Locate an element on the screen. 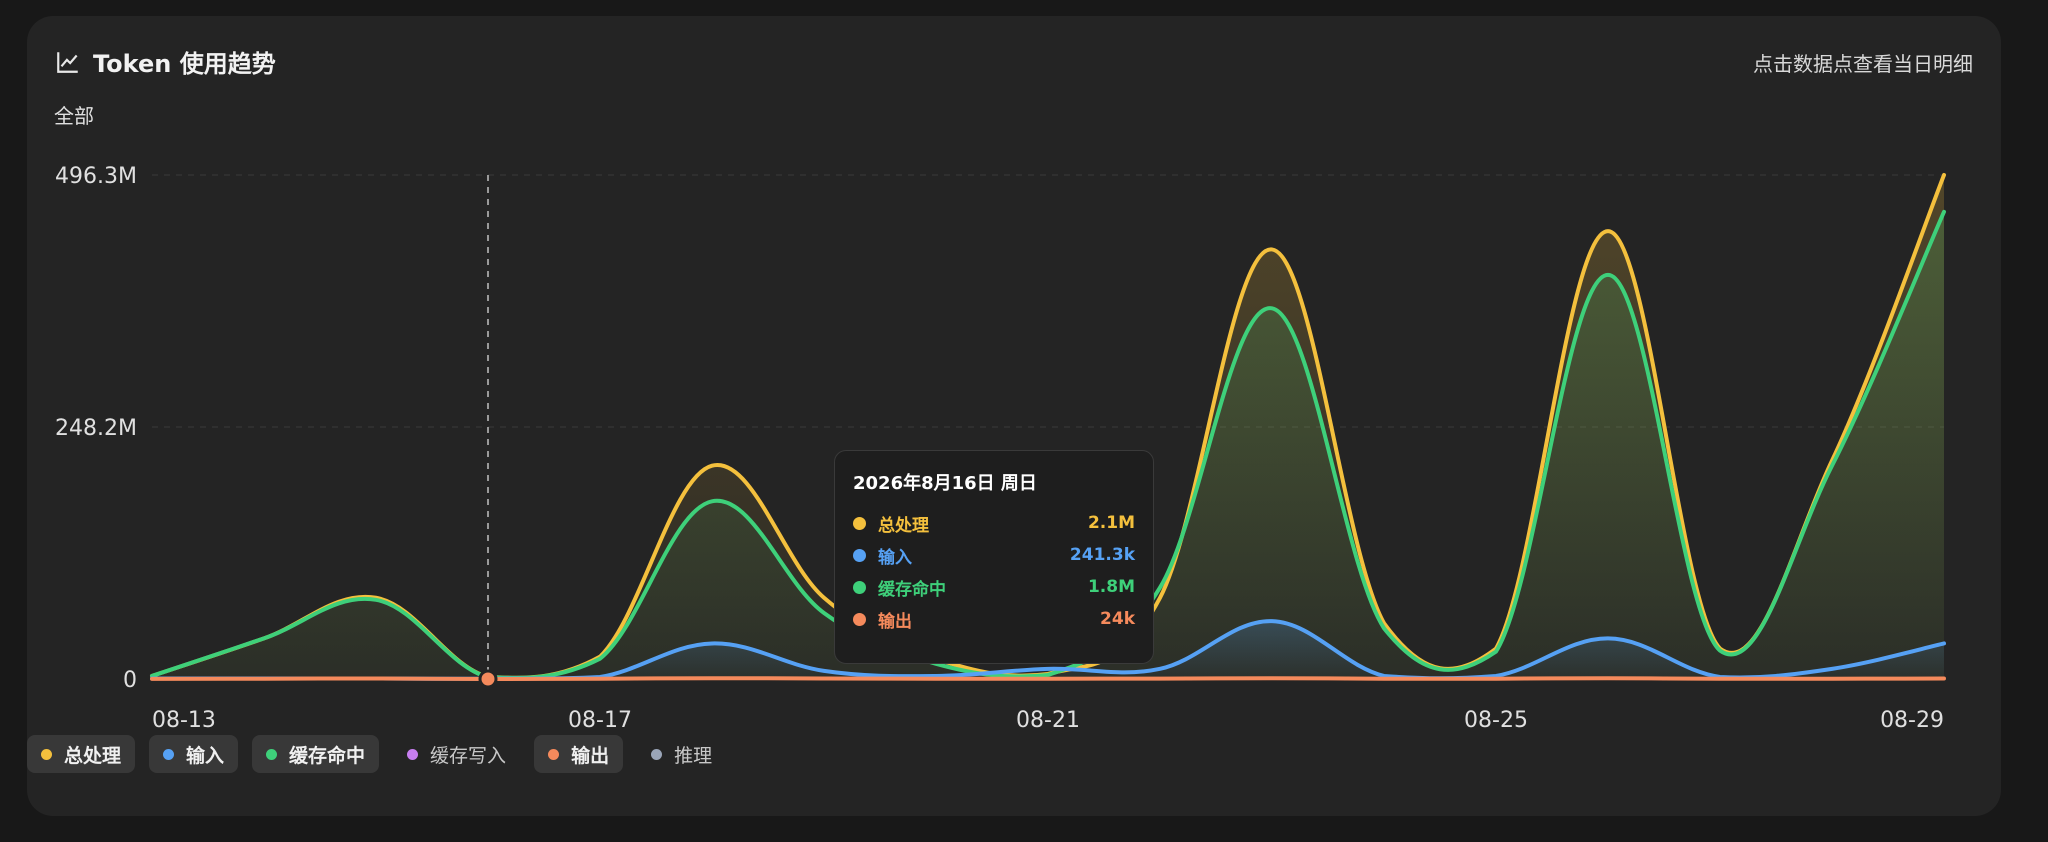 The height and width of the screenshot is (842, 2048). x-tick-label: 08-21 is located at coordinates (1048, 720).